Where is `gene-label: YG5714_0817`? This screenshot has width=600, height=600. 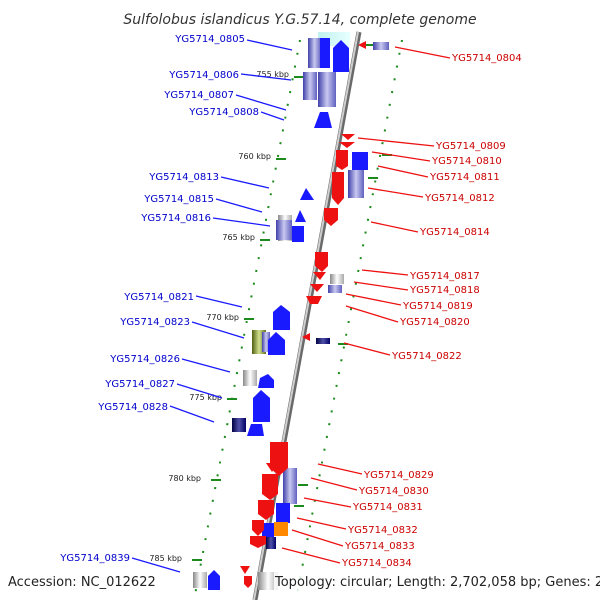 gene-label: YG5714_0817 is located at coordinates (444, 276).